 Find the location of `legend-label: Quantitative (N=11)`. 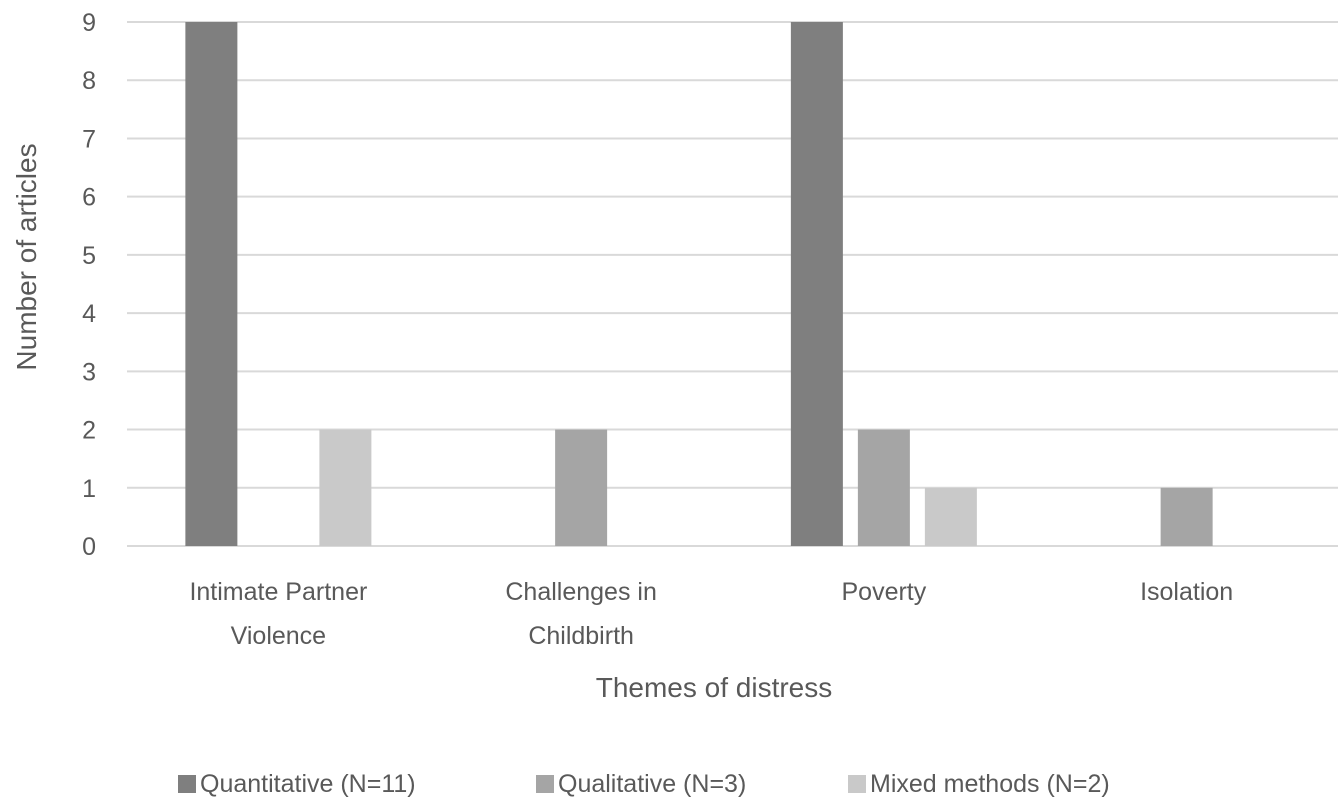

legend-label: Quantitative (N=11) is located at coordinates (308, 784).